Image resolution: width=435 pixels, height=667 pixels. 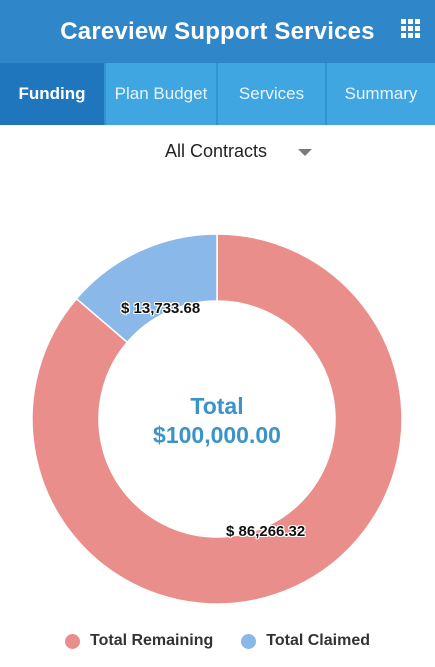 I want to click on tab-funding: Funding, so click(x=53, y=94).